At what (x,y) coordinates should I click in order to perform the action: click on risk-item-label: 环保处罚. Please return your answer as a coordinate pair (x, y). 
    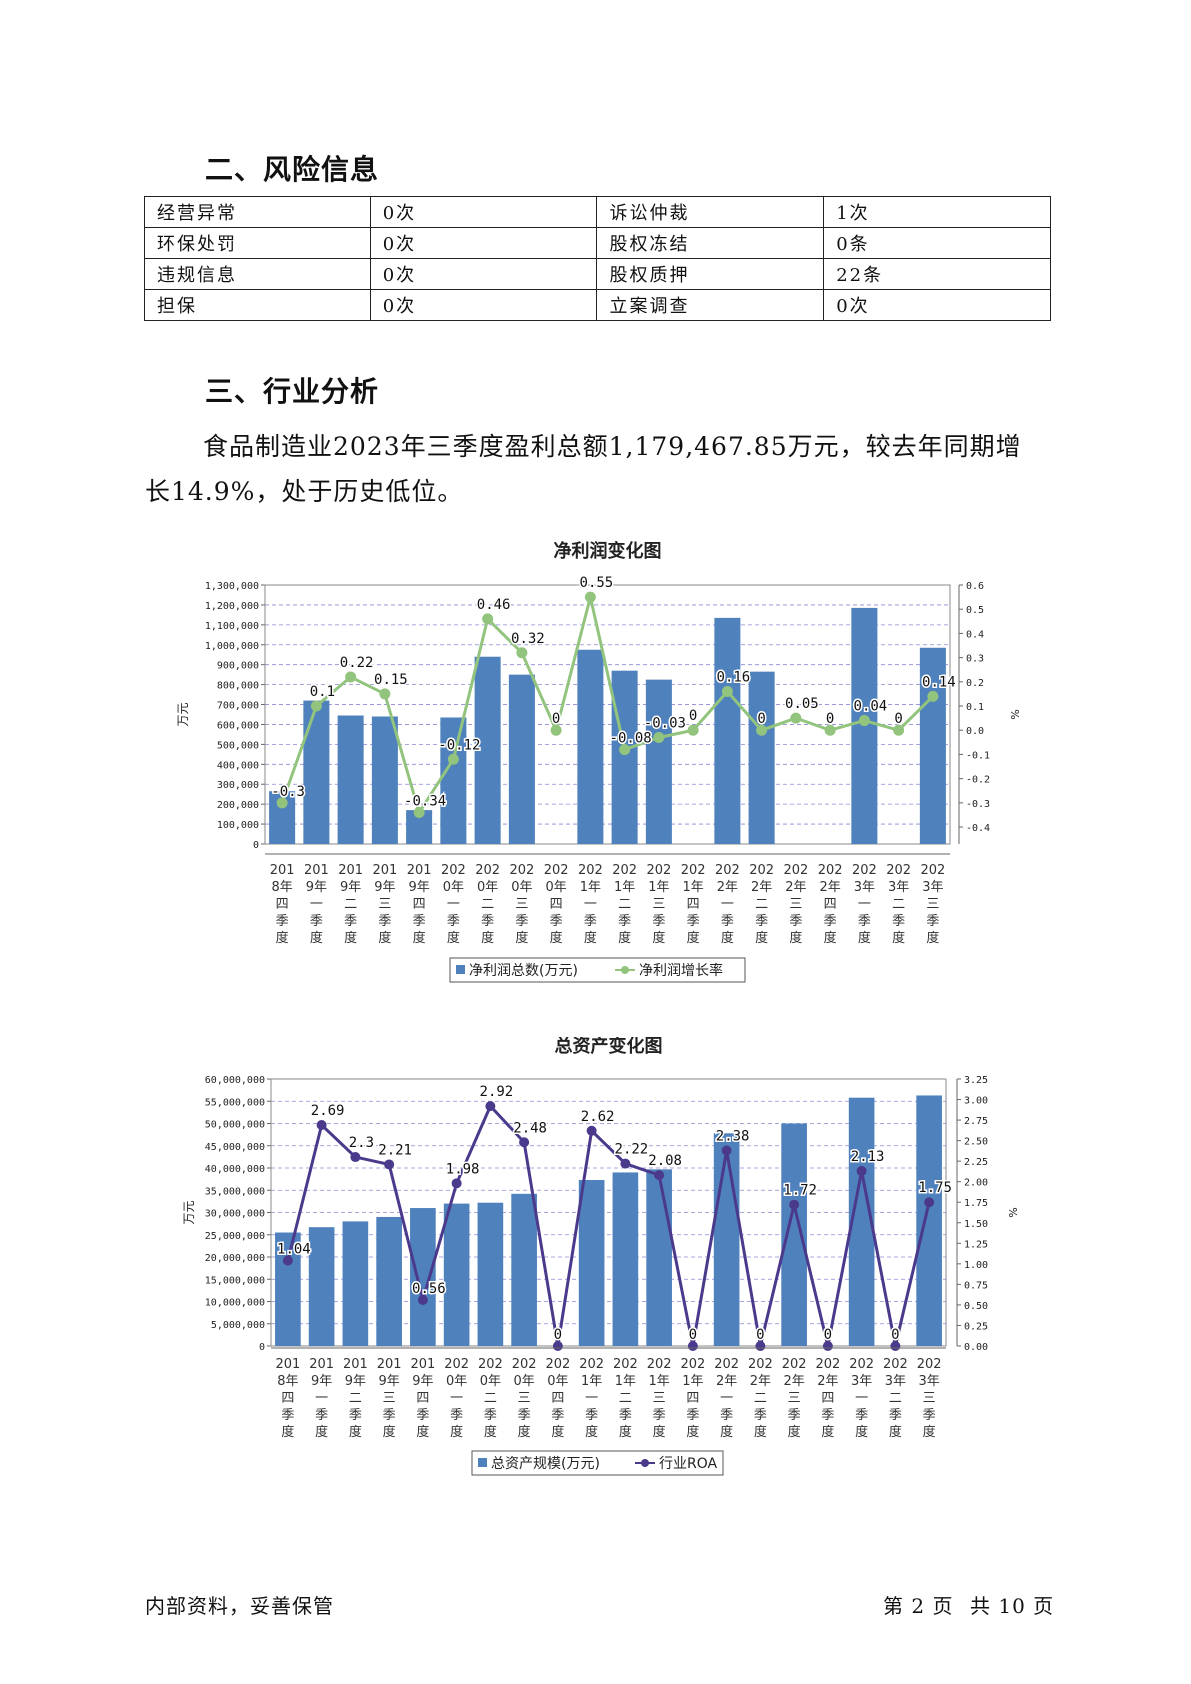
    Looking at the image, I should click on (257, 243).